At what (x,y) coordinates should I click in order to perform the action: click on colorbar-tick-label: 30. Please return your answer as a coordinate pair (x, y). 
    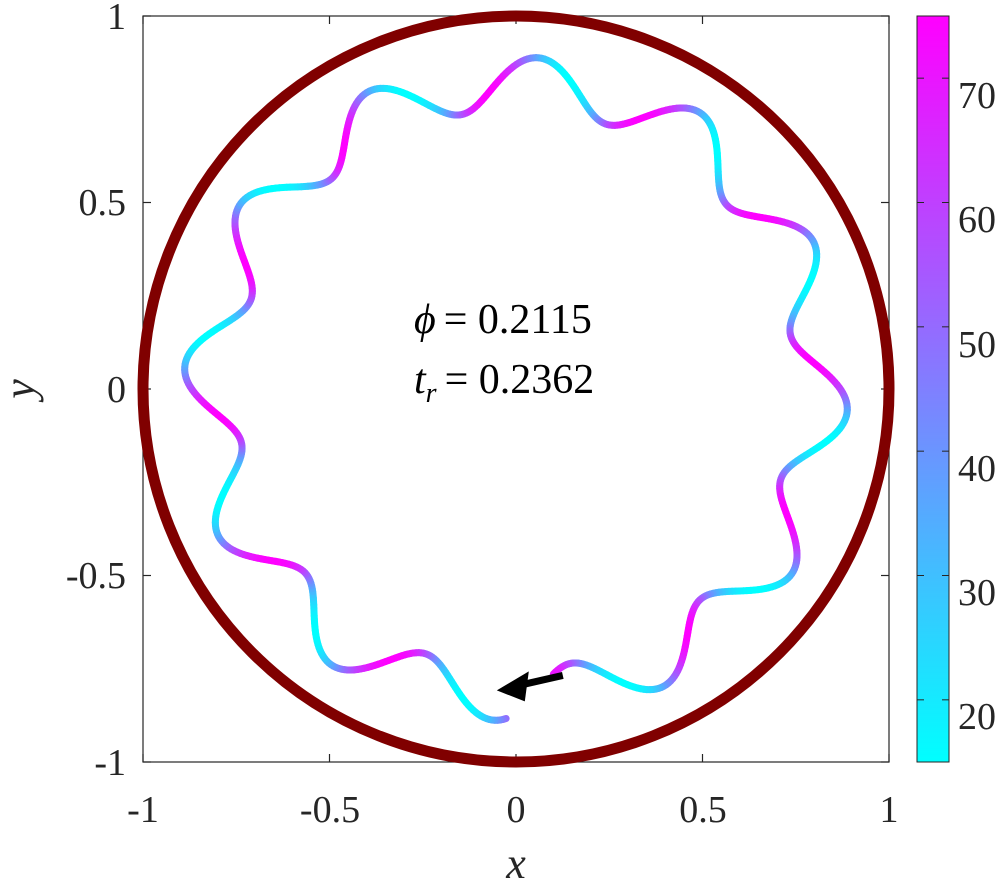
    Looking at the image, I should click on (977, 593).